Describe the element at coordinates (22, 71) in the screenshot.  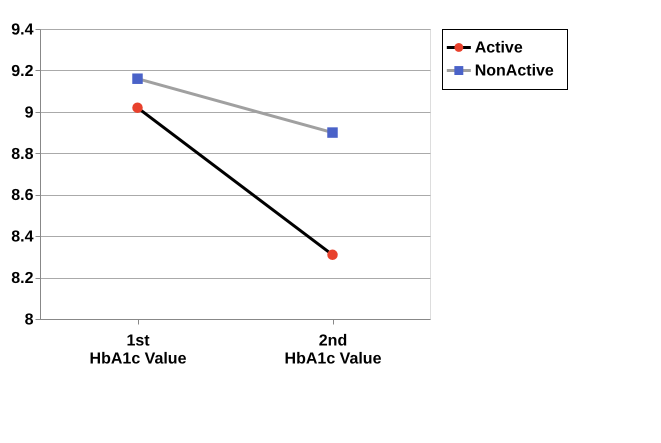
I see `y-tick-label: 9.2` at that location.